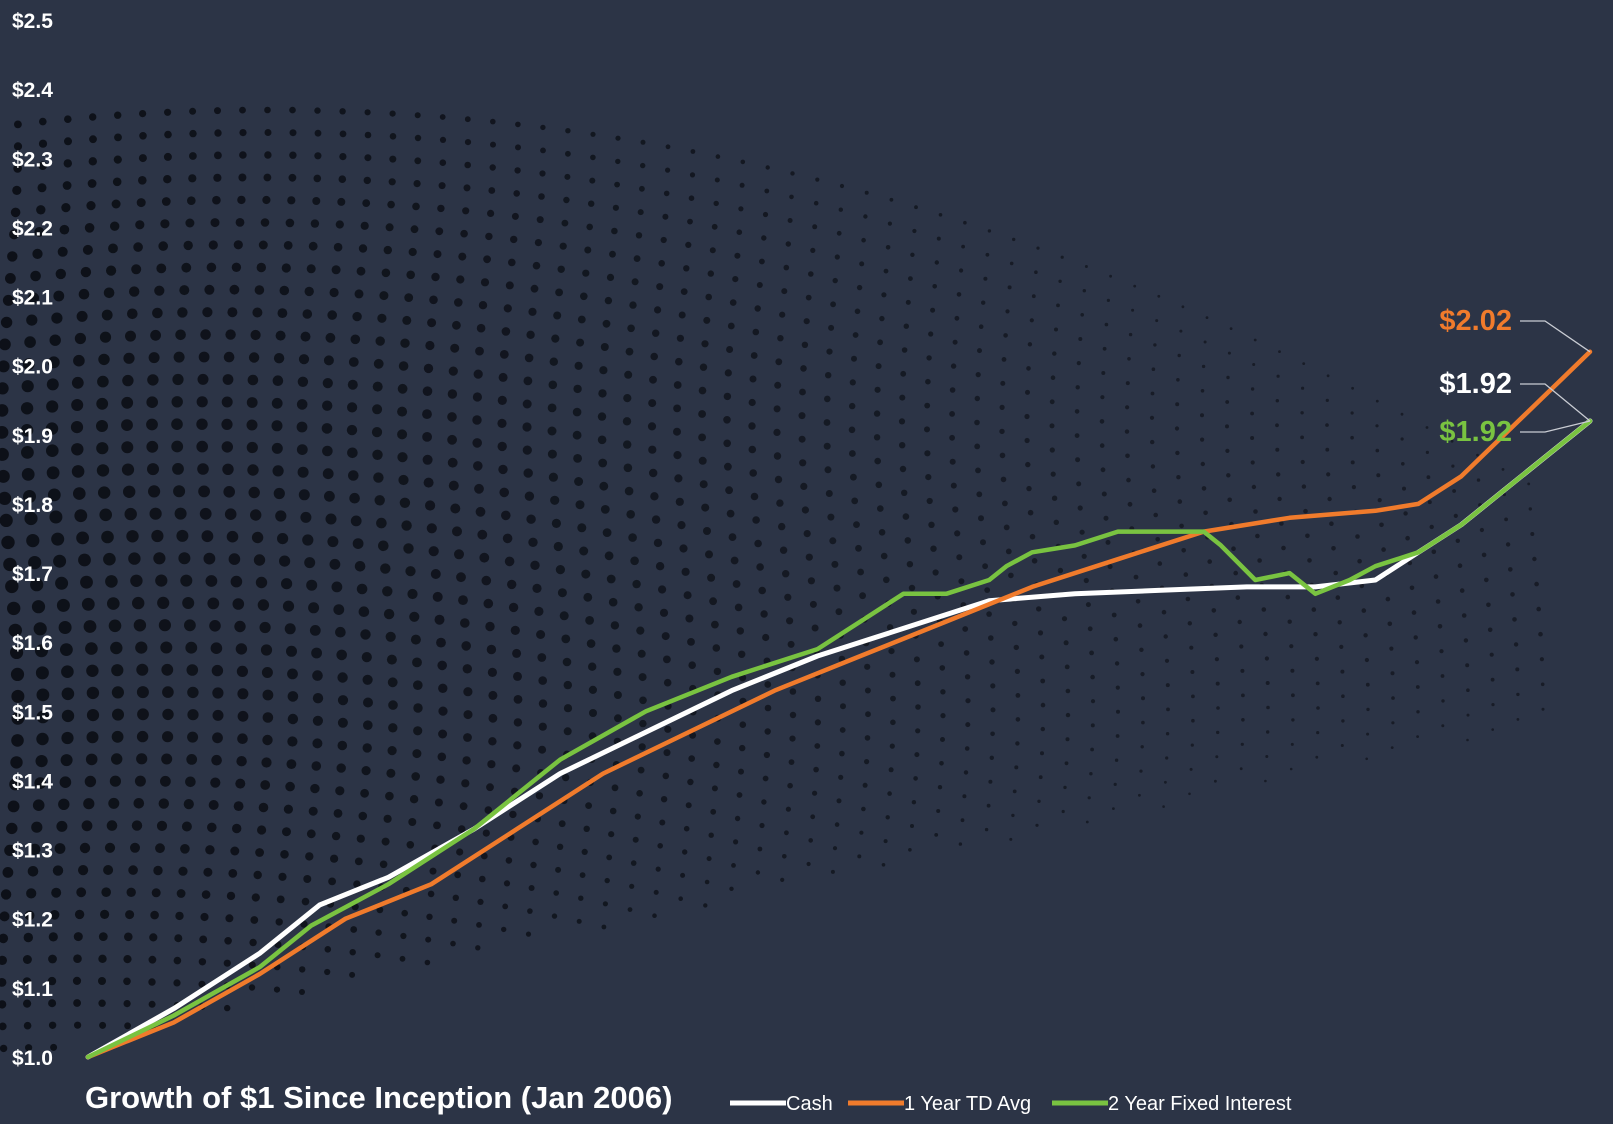 This screenshot has height=1124, width=1613. What do you see at coordinates (32, 712) in the screenshot?
I see `y-tick-label: $1.5` at bounding box center [32, 712].